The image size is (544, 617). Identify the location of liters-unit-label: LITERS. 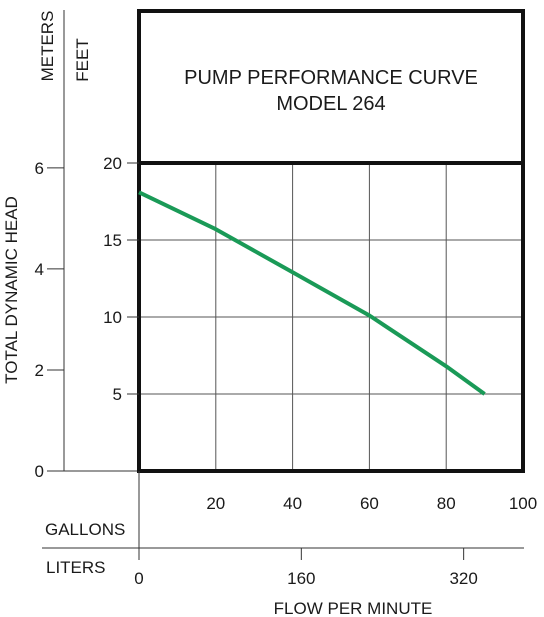
(76, 567).